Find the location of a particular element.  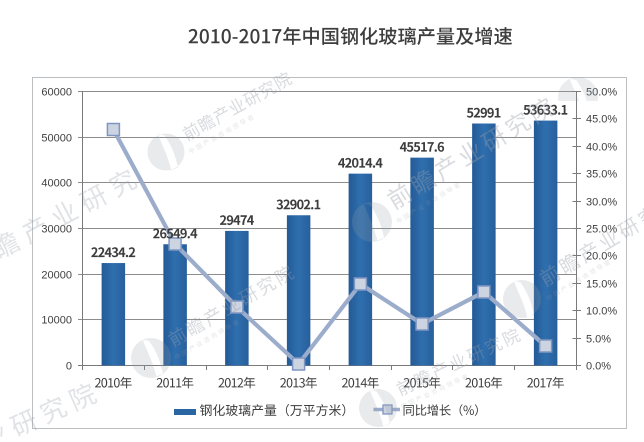

svg-text: 0 is located at coordinates (69, 366).